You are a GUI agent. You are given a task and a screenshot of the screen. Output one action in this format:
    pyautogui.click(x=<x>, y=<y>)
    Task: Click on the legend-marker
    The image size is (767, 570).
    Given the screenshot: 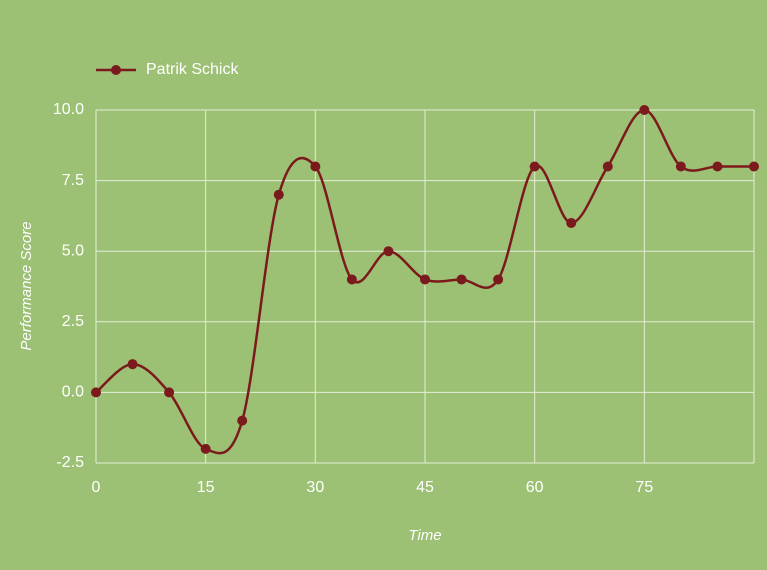 What is the action you would take?
    pyautogui.click(x=116, y=70)
    